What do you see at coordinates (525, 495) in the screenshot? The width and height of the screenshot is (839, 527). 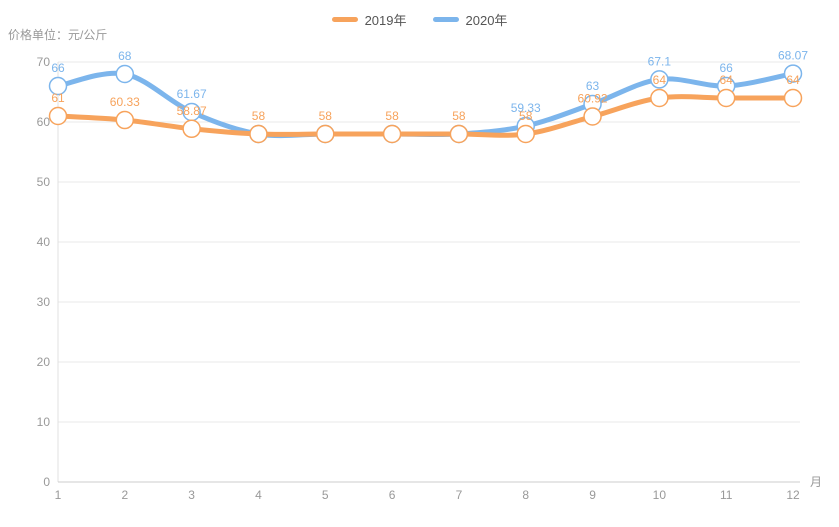 I see `x-tick-label: 8` at bounding box center [525, 495].